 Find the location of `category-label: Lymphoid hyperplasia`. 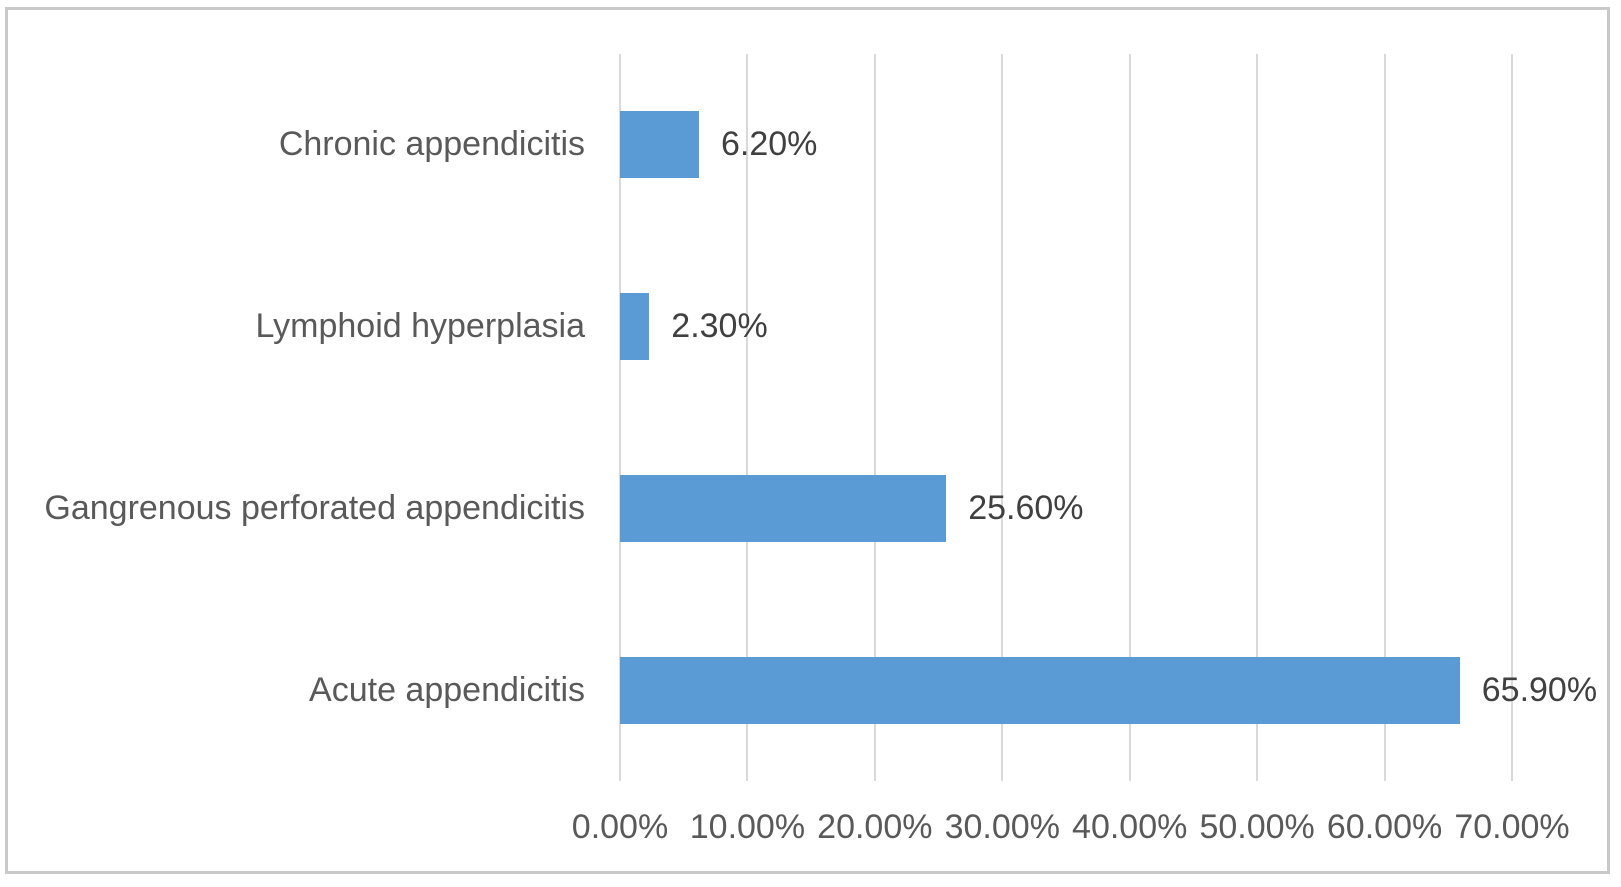

category-label: Lymphoid hyperplasia is located at coordinates (420, 326).